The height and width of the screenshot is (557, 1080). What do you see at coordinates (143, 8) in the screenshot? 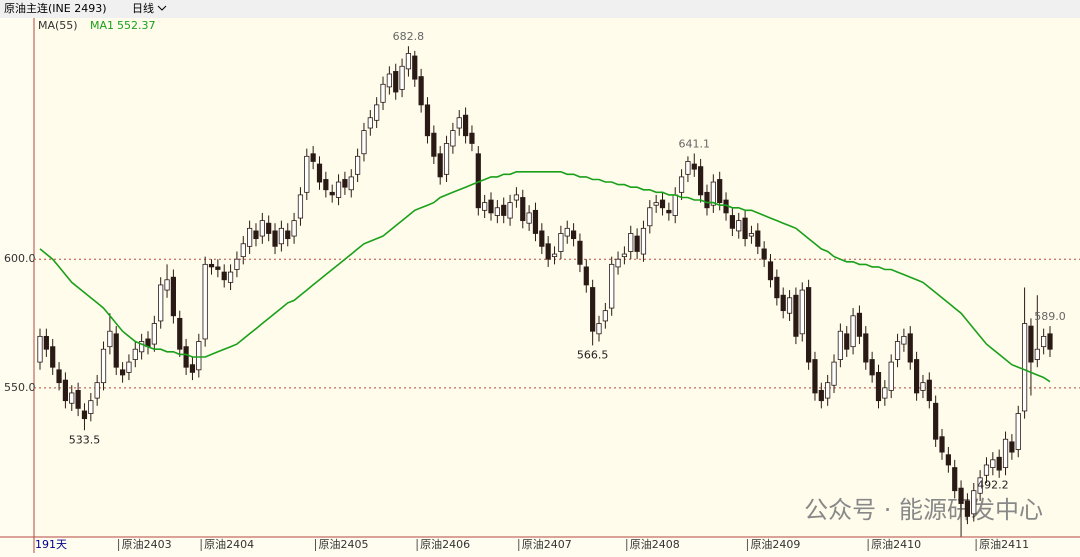
I see `period-selector: 日线` at bounding box center [143, 8].